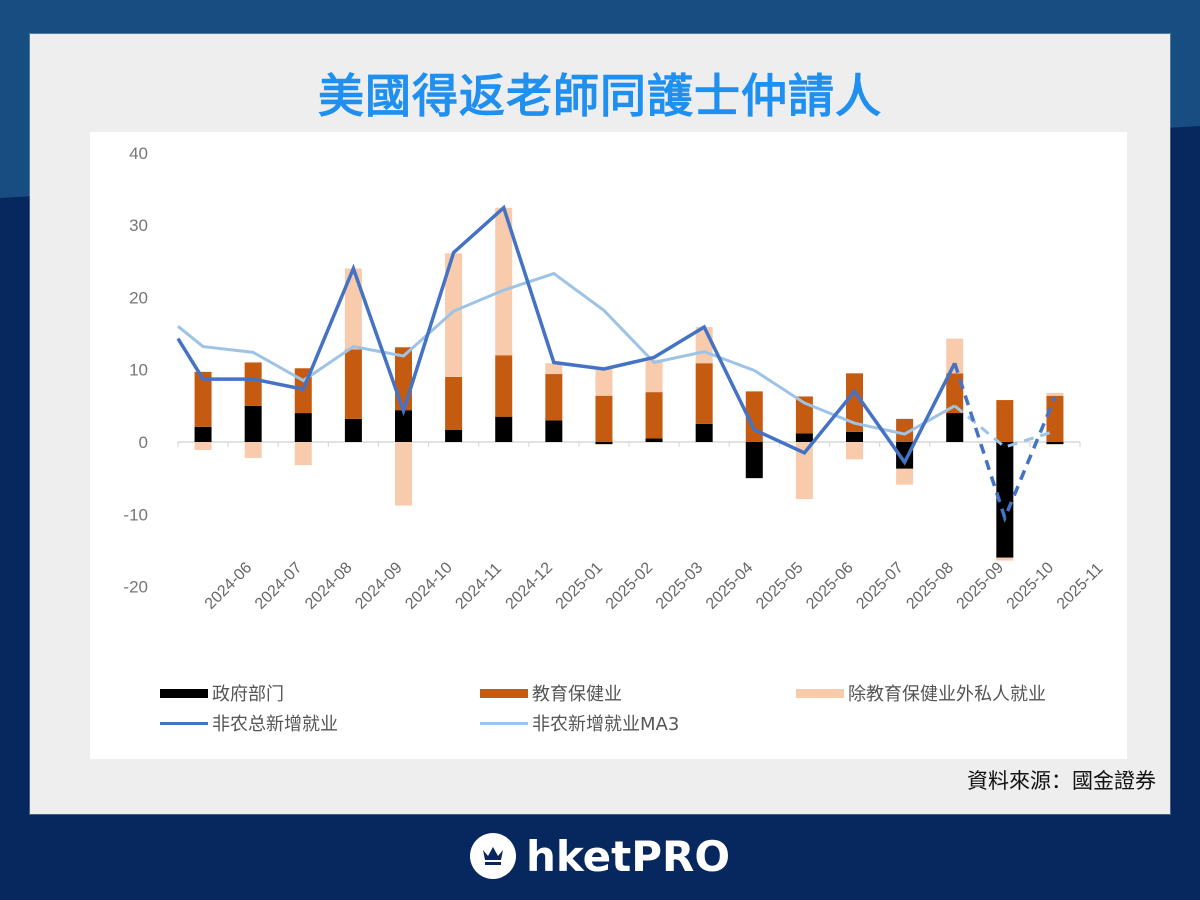  I want to click on x-tick-label: 2025-02, so click(630, 586).